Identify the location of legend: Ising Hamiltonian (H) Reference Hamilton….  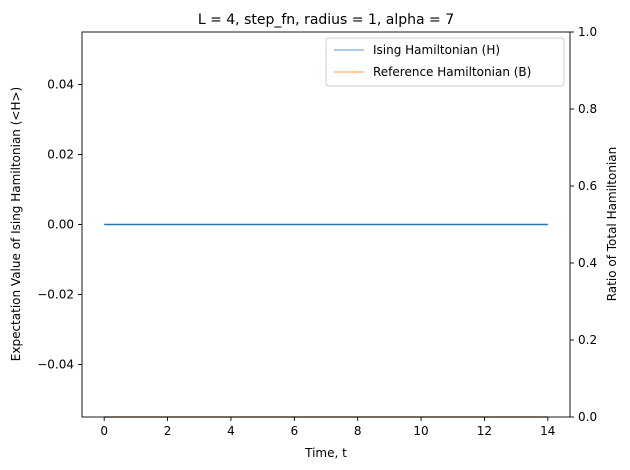
(445, 62).